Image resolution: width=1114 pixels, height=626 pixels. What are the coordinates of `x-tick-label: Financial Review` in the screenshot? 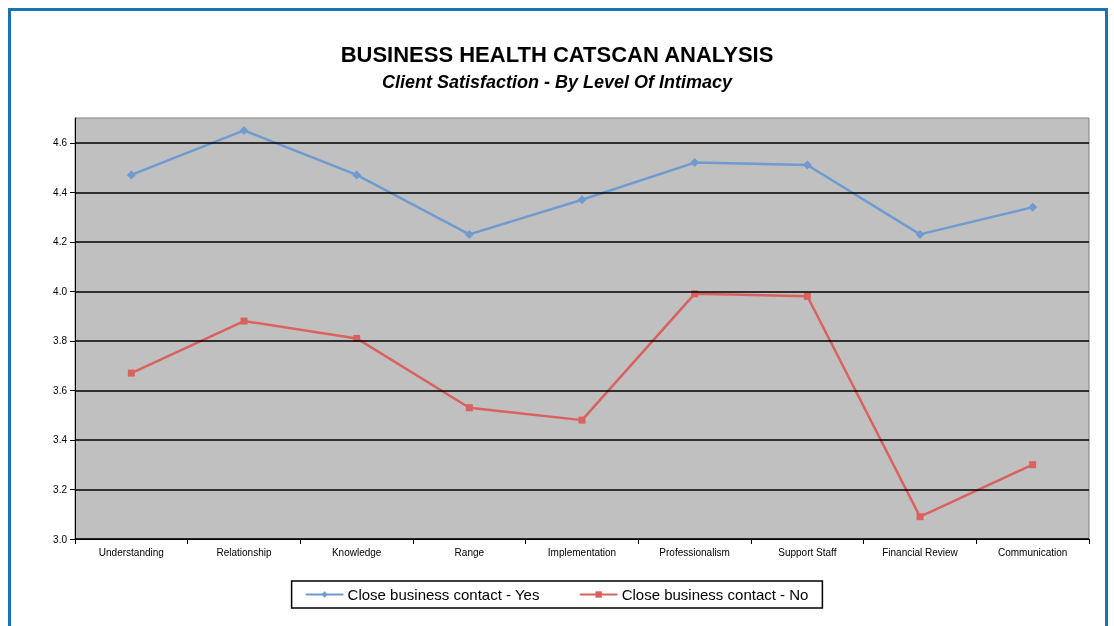 It's located at (920, 552).